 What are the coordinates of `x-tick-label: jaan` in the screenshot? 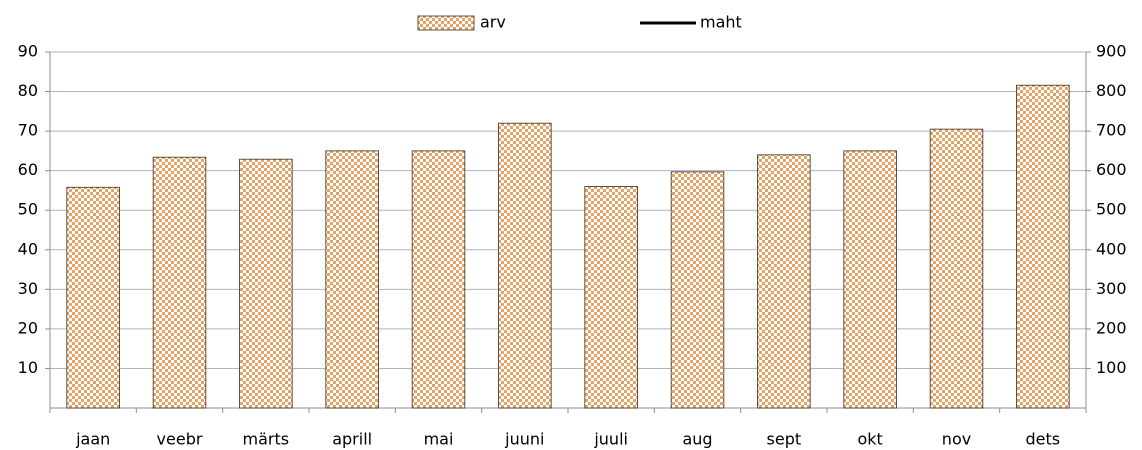 It's located at (92, 439).